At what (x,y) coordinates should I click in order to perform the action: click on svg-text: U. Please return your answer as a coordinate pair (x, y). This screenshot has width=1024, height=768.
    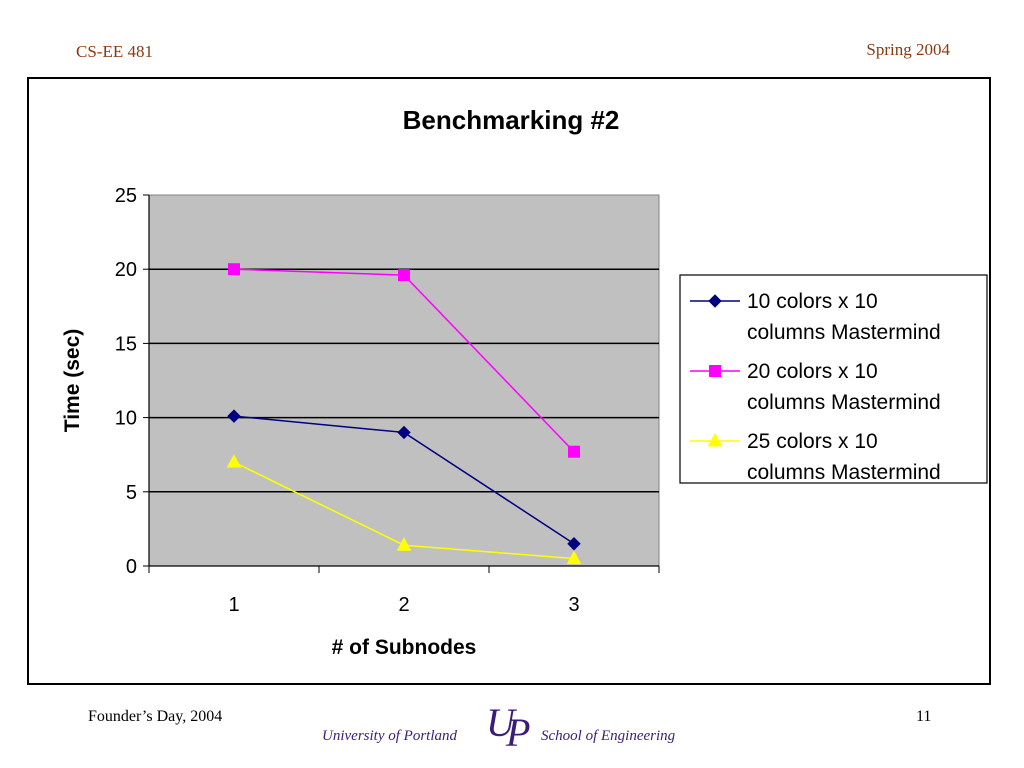
    Looking at the image, I should click on (502, 722).